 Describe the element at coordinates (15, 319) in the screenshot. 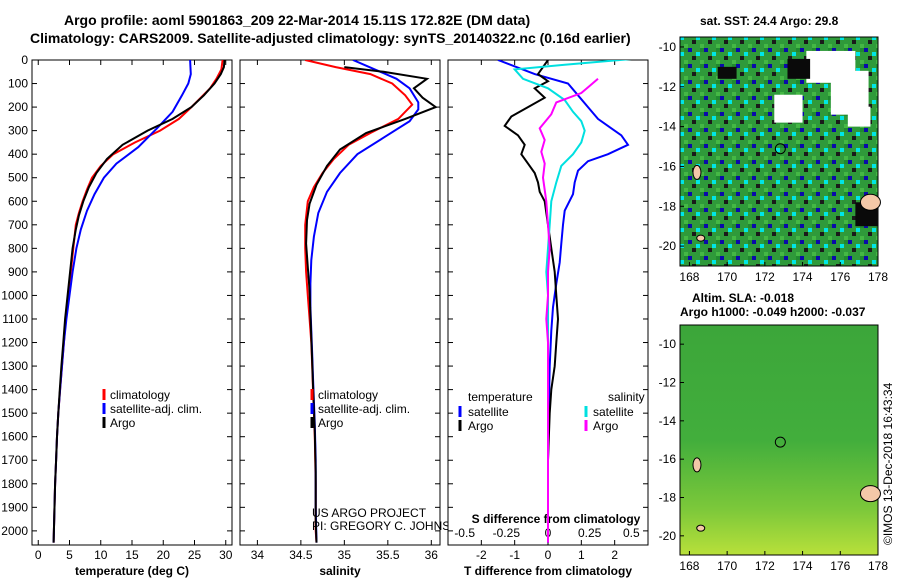

I see `y-tick-label: 1100` at that location.